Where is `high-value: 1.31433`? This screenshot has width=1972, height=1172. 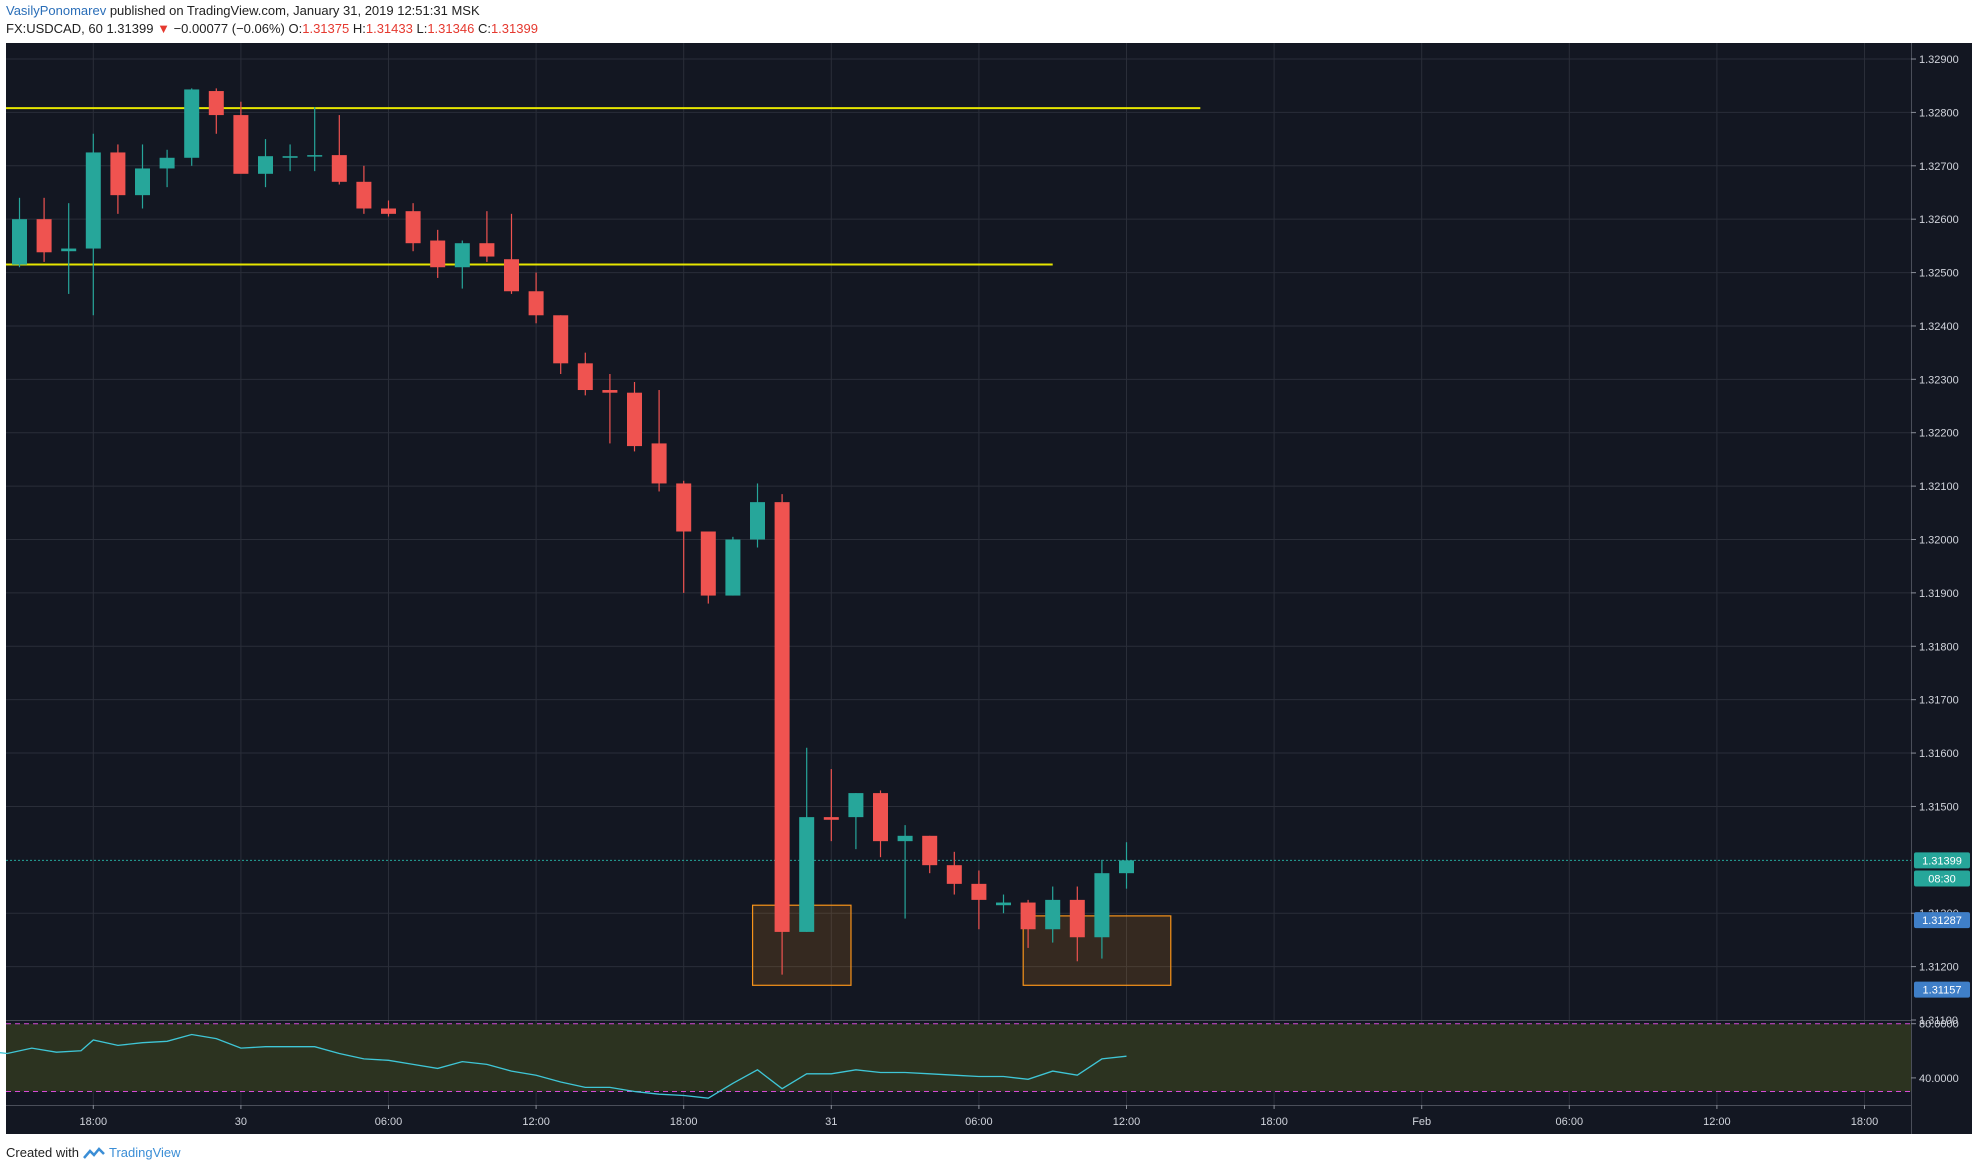
high-value: 1.31433 is located at coordinates (389, 28).